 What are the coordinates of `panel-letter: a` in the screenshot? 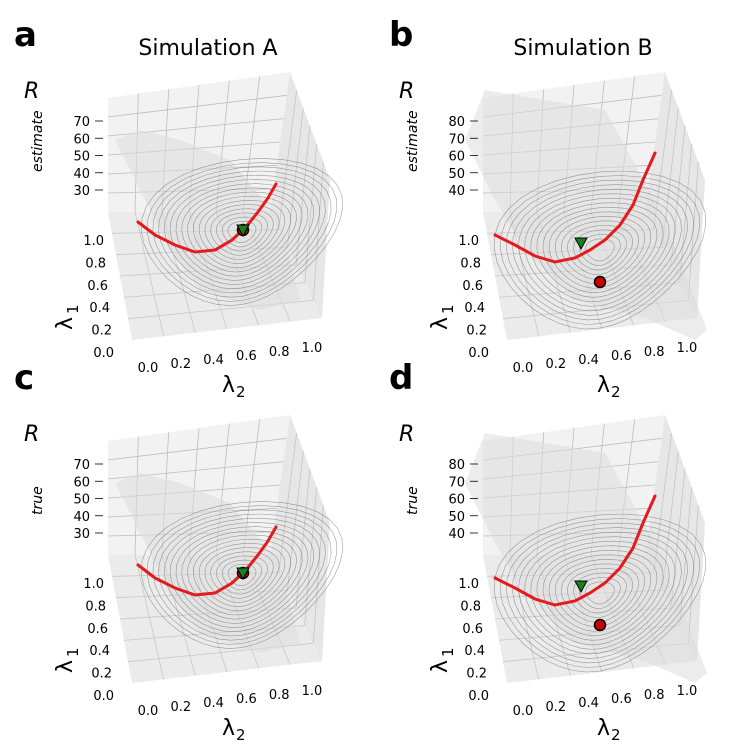 It's located at (25, 35).